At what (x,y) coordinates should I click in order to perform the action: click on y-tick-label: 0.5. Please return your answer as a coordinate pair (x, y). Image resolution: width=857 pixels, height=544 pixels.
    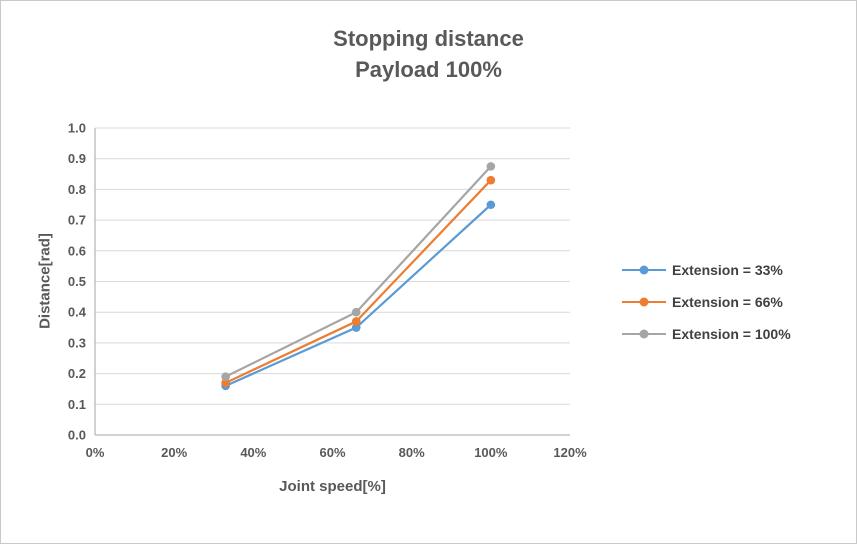
    Looking at the image, I should click on (77, 281).